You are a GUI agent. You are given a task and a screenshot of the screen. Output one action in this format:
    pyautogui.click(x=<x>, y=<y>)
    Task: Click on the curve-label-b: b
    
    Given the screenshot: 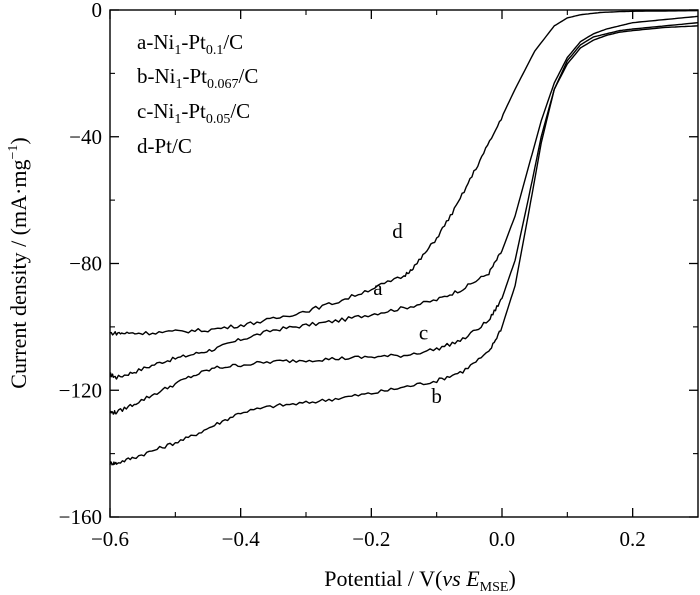 What is the action you would take?
    pyautogui.click(x=436, y=396)
    